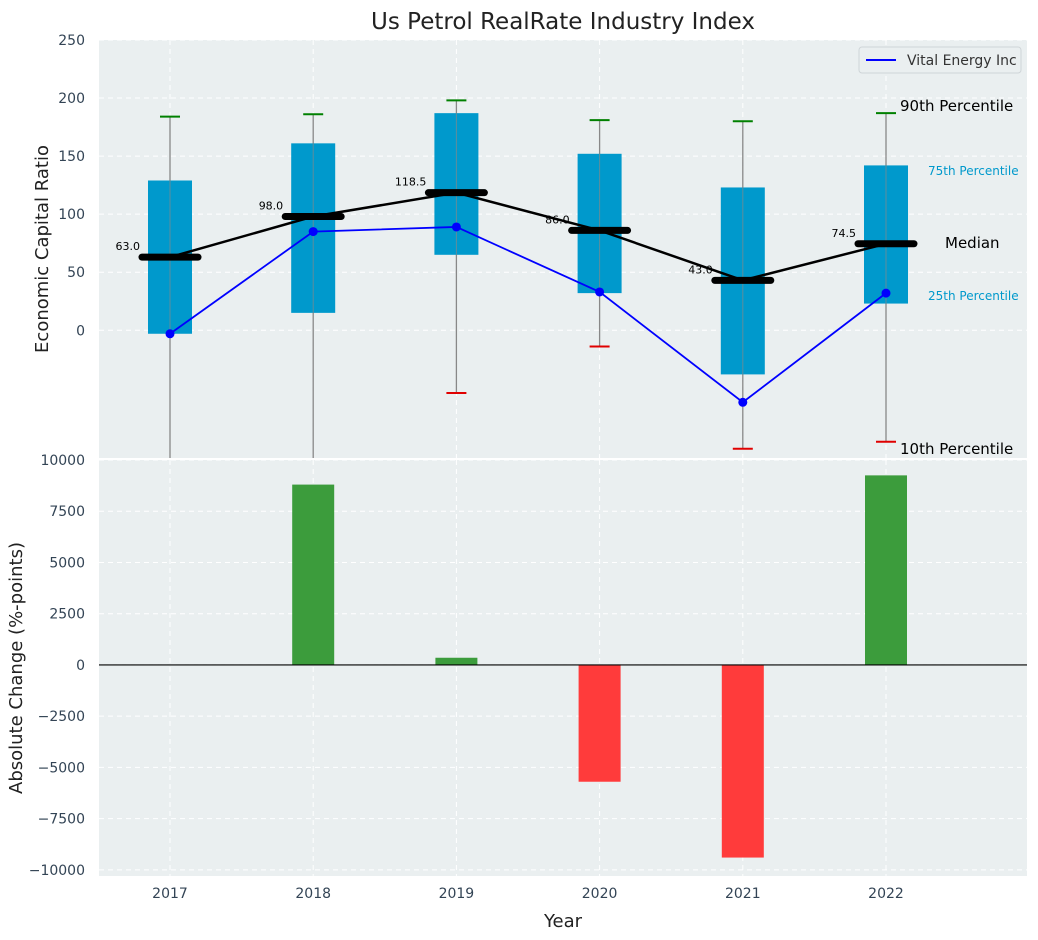 This screenshot has height=940, width=1038. I want to click on median-label-2019: 118.5, so click(411, 182).